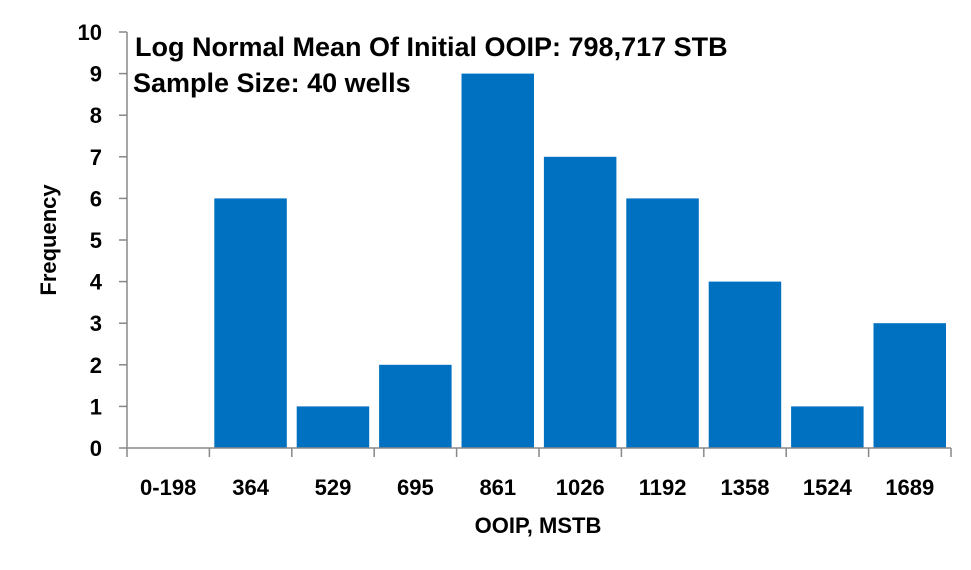 Image resolution: width=971 pixels, height=570 pixels. Describe the element at coordinates (909, 487) in the screenshot. I see `x-tick-label: 1689` at that location.